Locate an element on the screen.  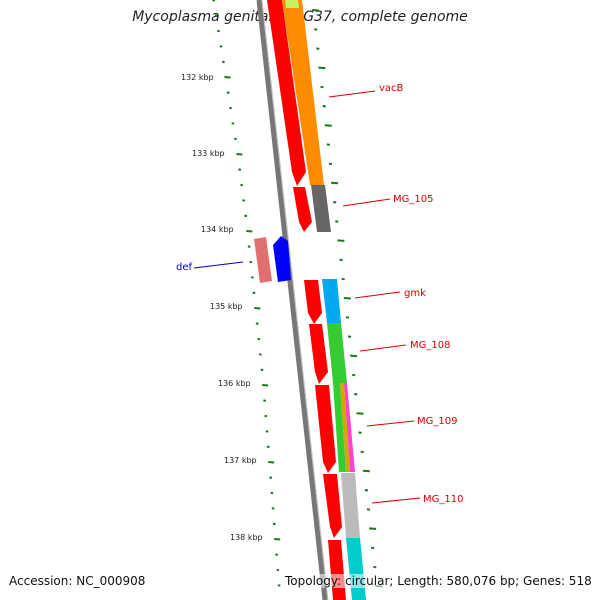
backbone-highlight is located at coordinates (295, 300).